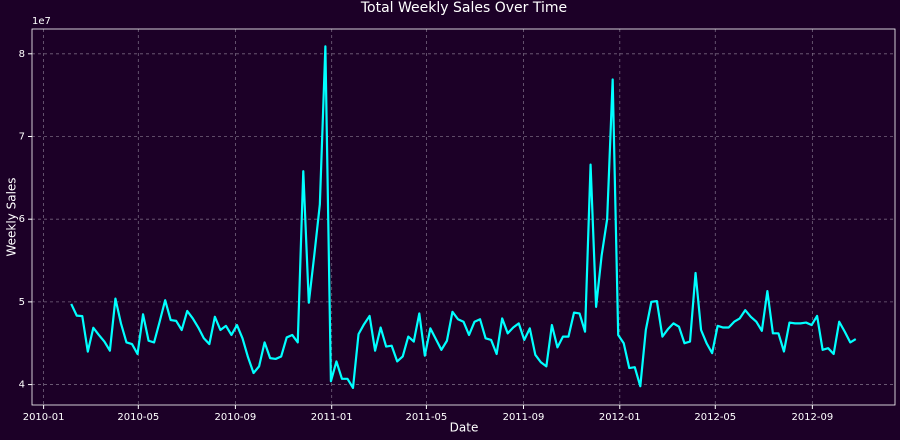 This screenshot has width=900, height=440. What do you see at coordinates (427, 417) in the screenshot?
I see `x-tick-label: 2011-05` at bounding box center [427, 417].